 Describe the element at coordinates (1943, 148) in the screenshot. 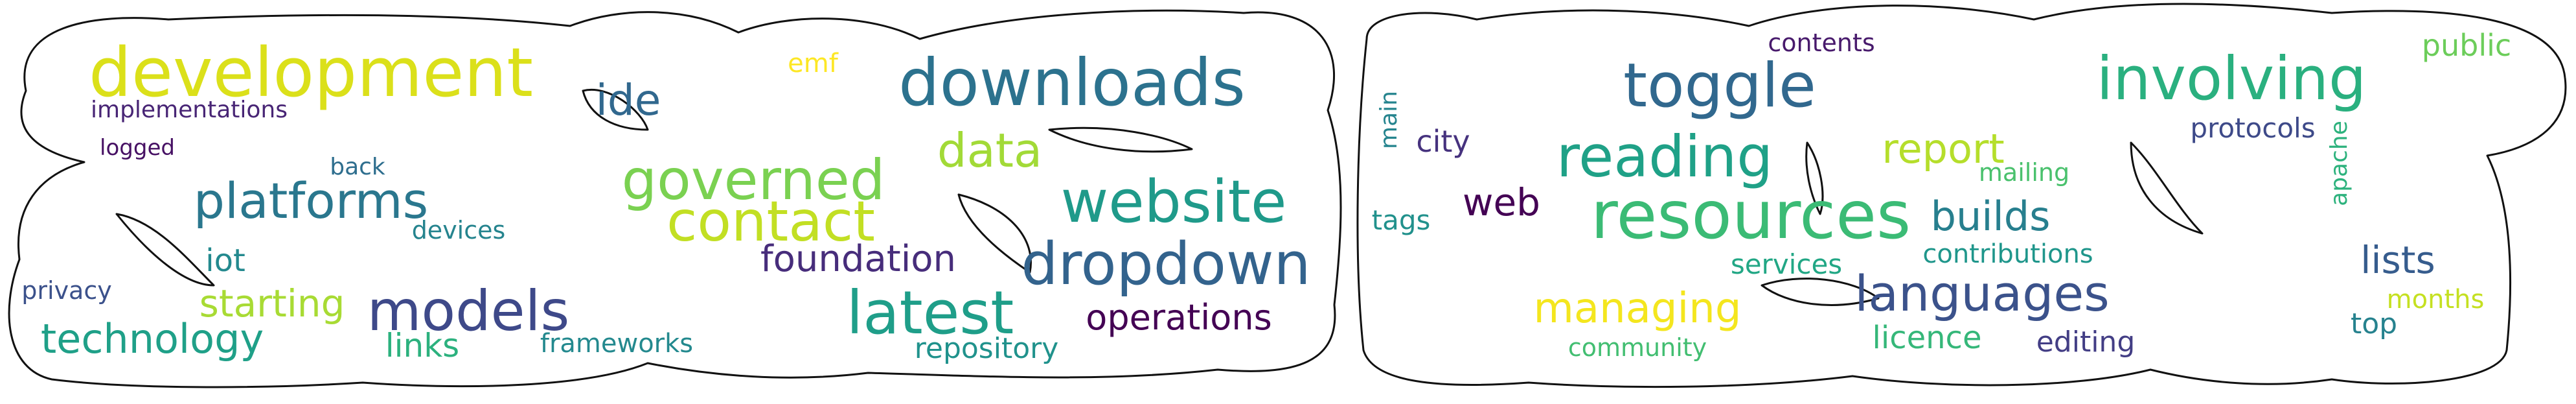

I see `word-report: report` at that location.